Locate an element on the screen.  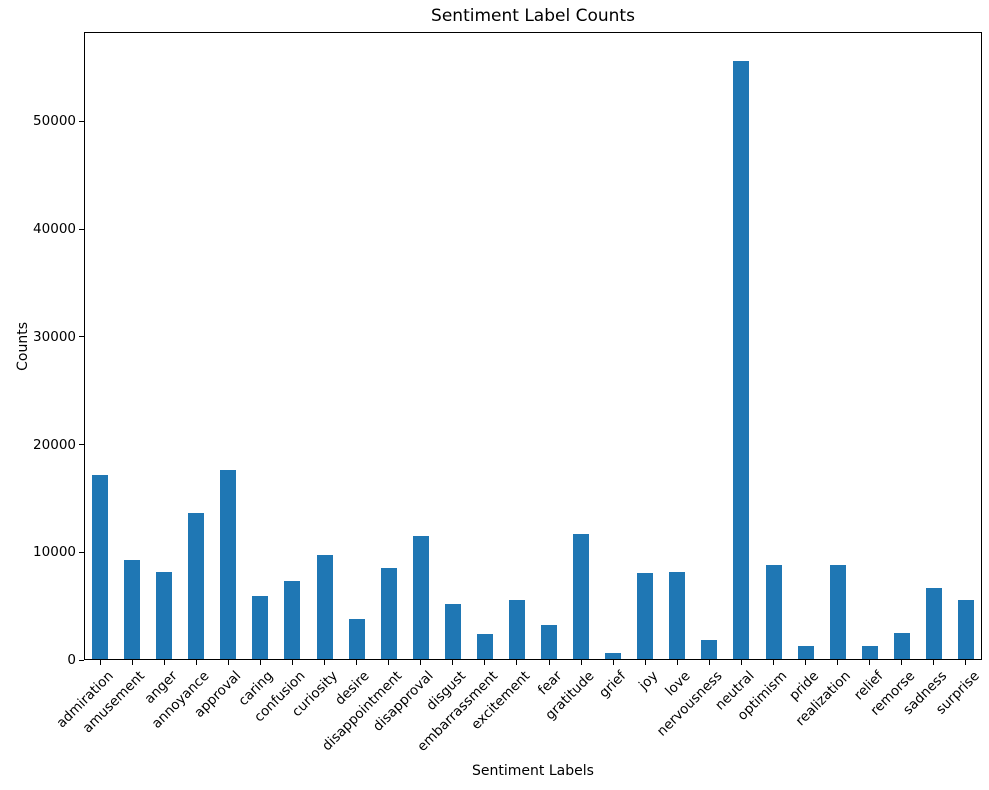
bar-disappointment is located at coordinates (388, 613).